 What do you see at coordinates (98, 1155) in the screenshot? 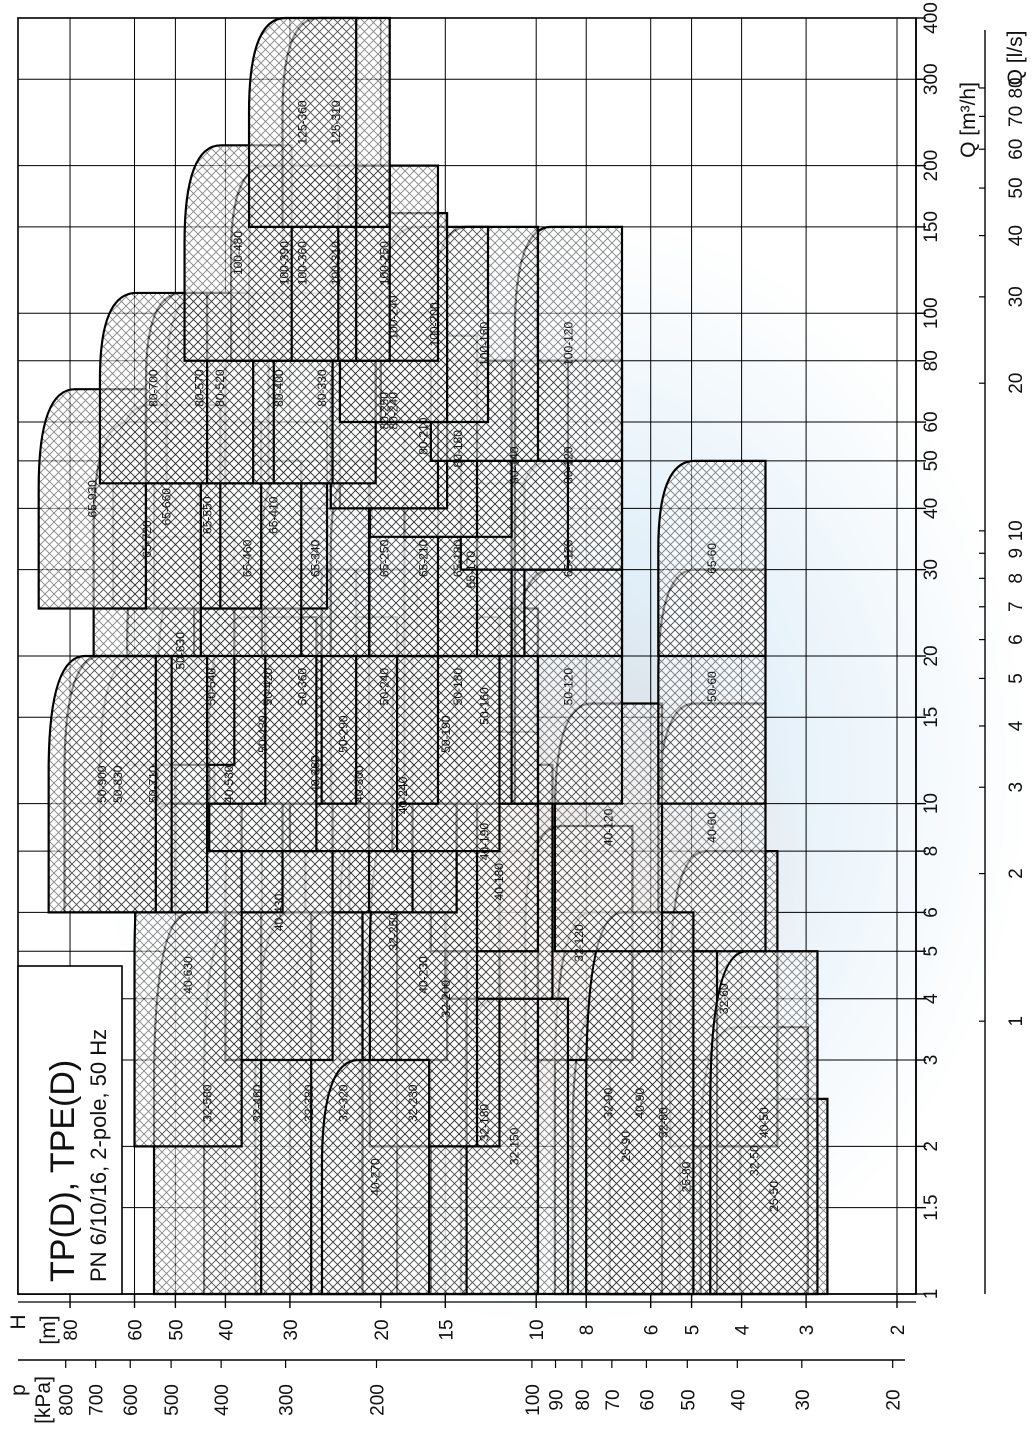
I see `chart-subtitle: PN 6/10/16, 2-pole, 50 Hz` at bounding box center [98, 1155].